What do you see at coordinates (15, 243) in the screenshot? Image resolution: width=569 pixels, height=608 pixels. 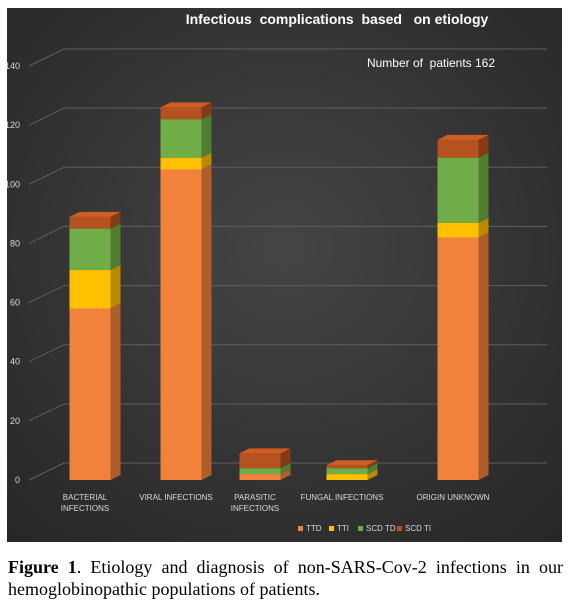 I see `y-tick-label: 80` at bounding box center [15, 243].